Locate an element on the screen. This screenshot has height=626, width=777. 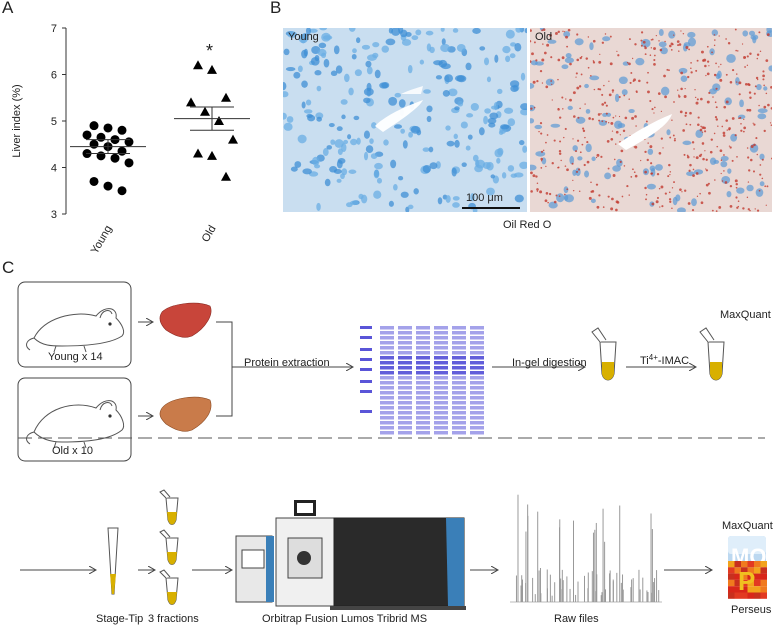
fractions-label: 3 fractions is located at coordinates (173, 619).